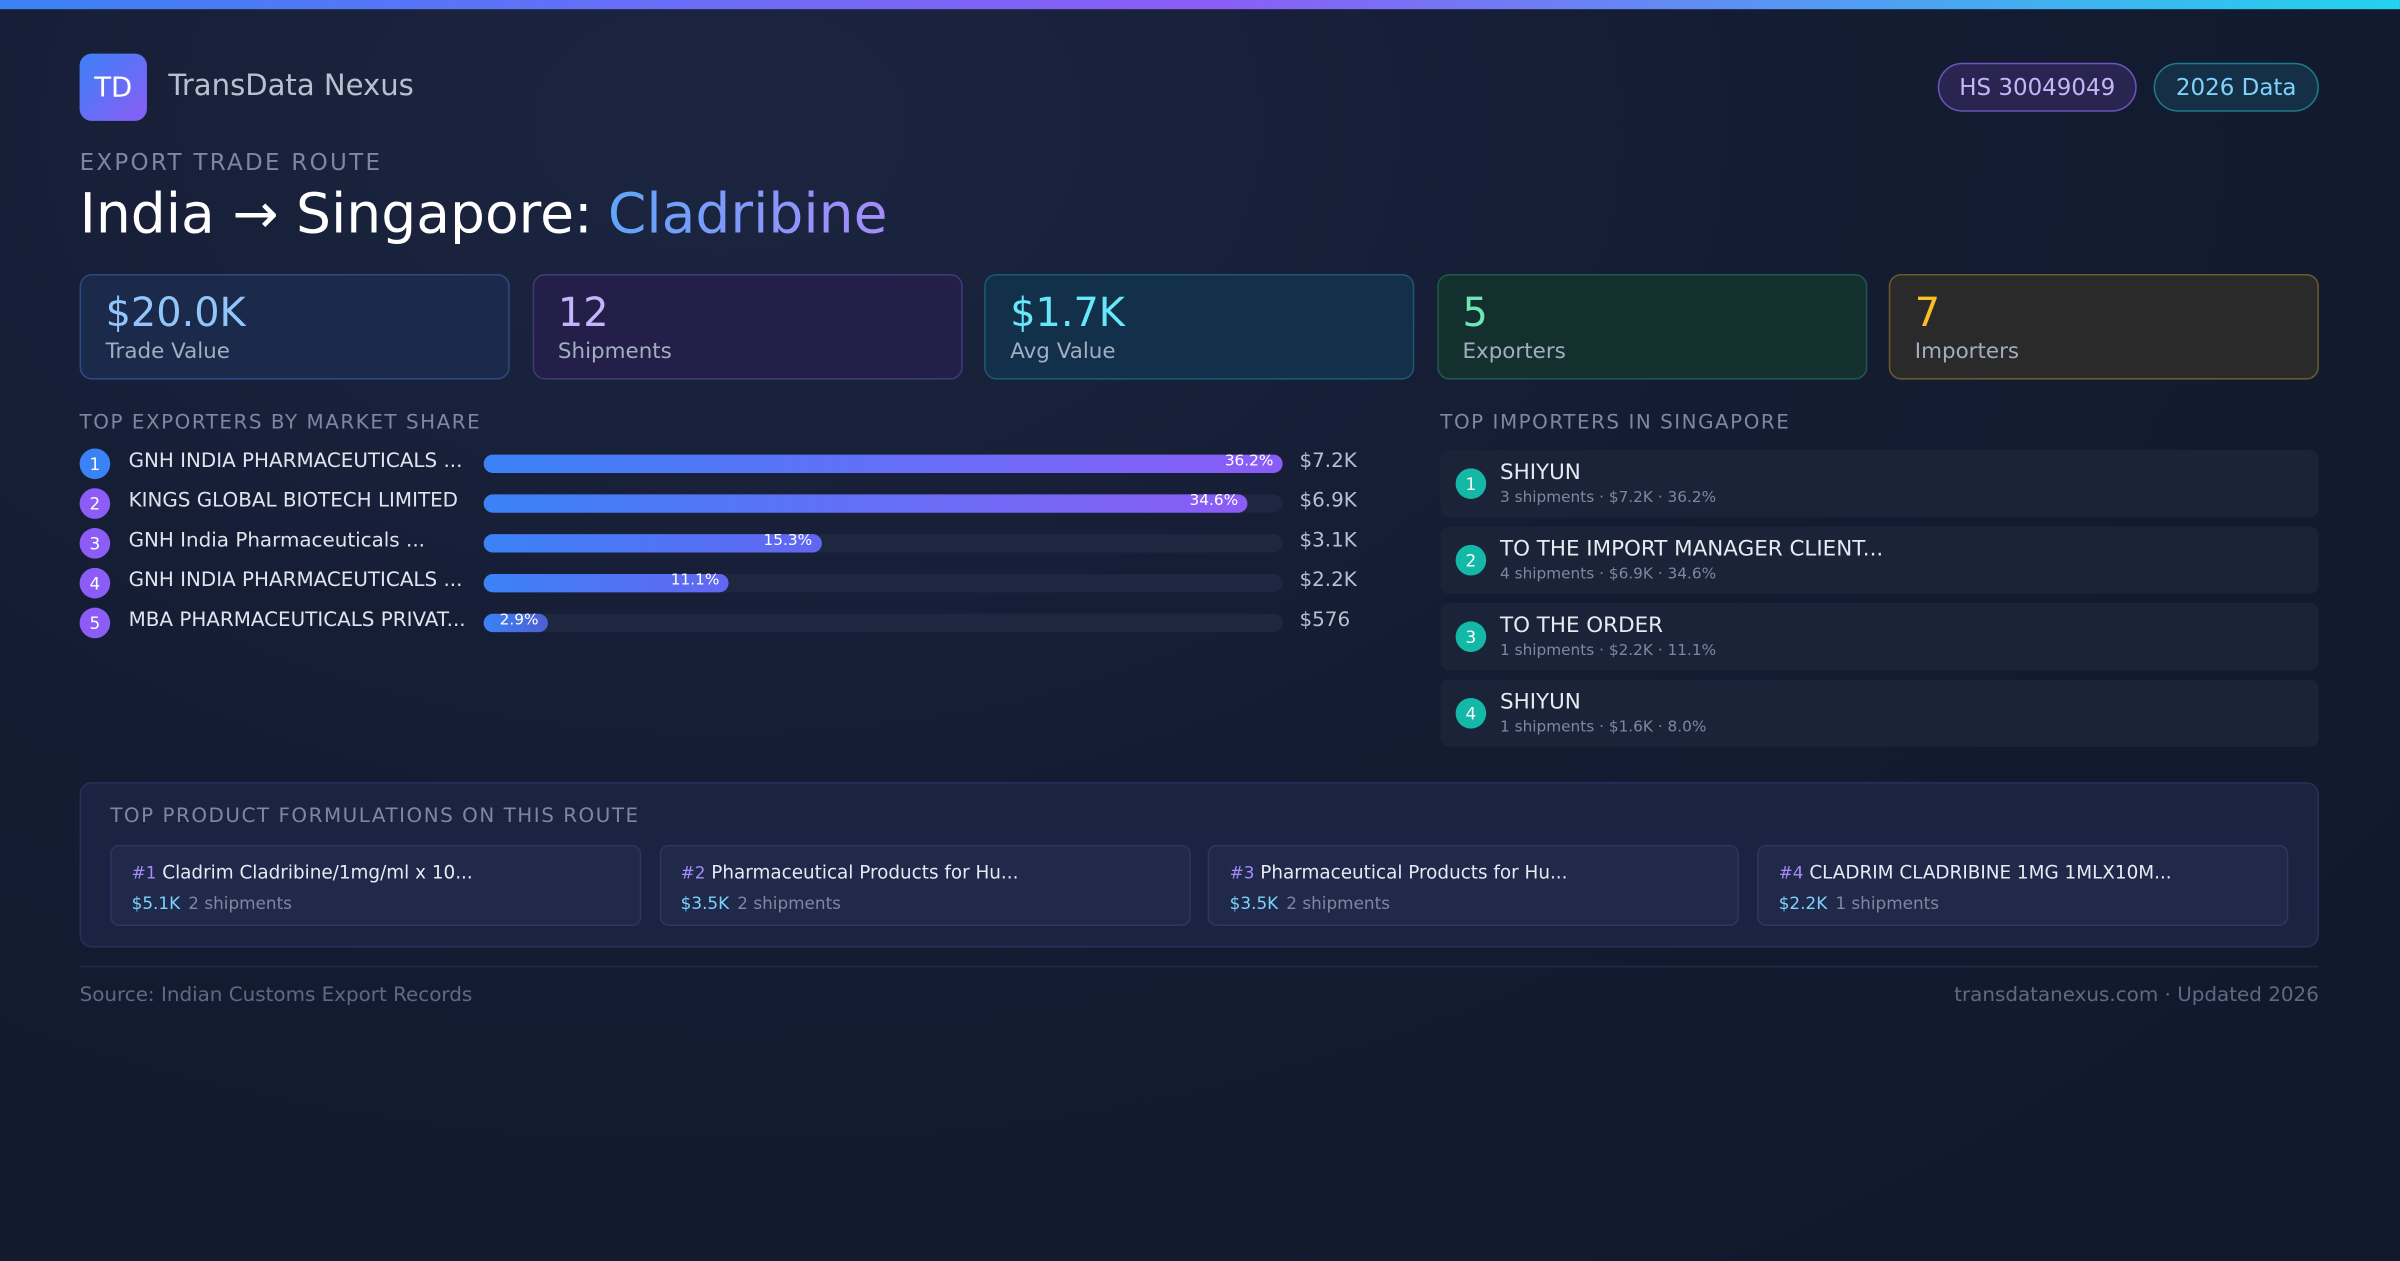 This screenshot has width=2400, height=1261. I want to click on kpi-value: 12, so click(583, 313).